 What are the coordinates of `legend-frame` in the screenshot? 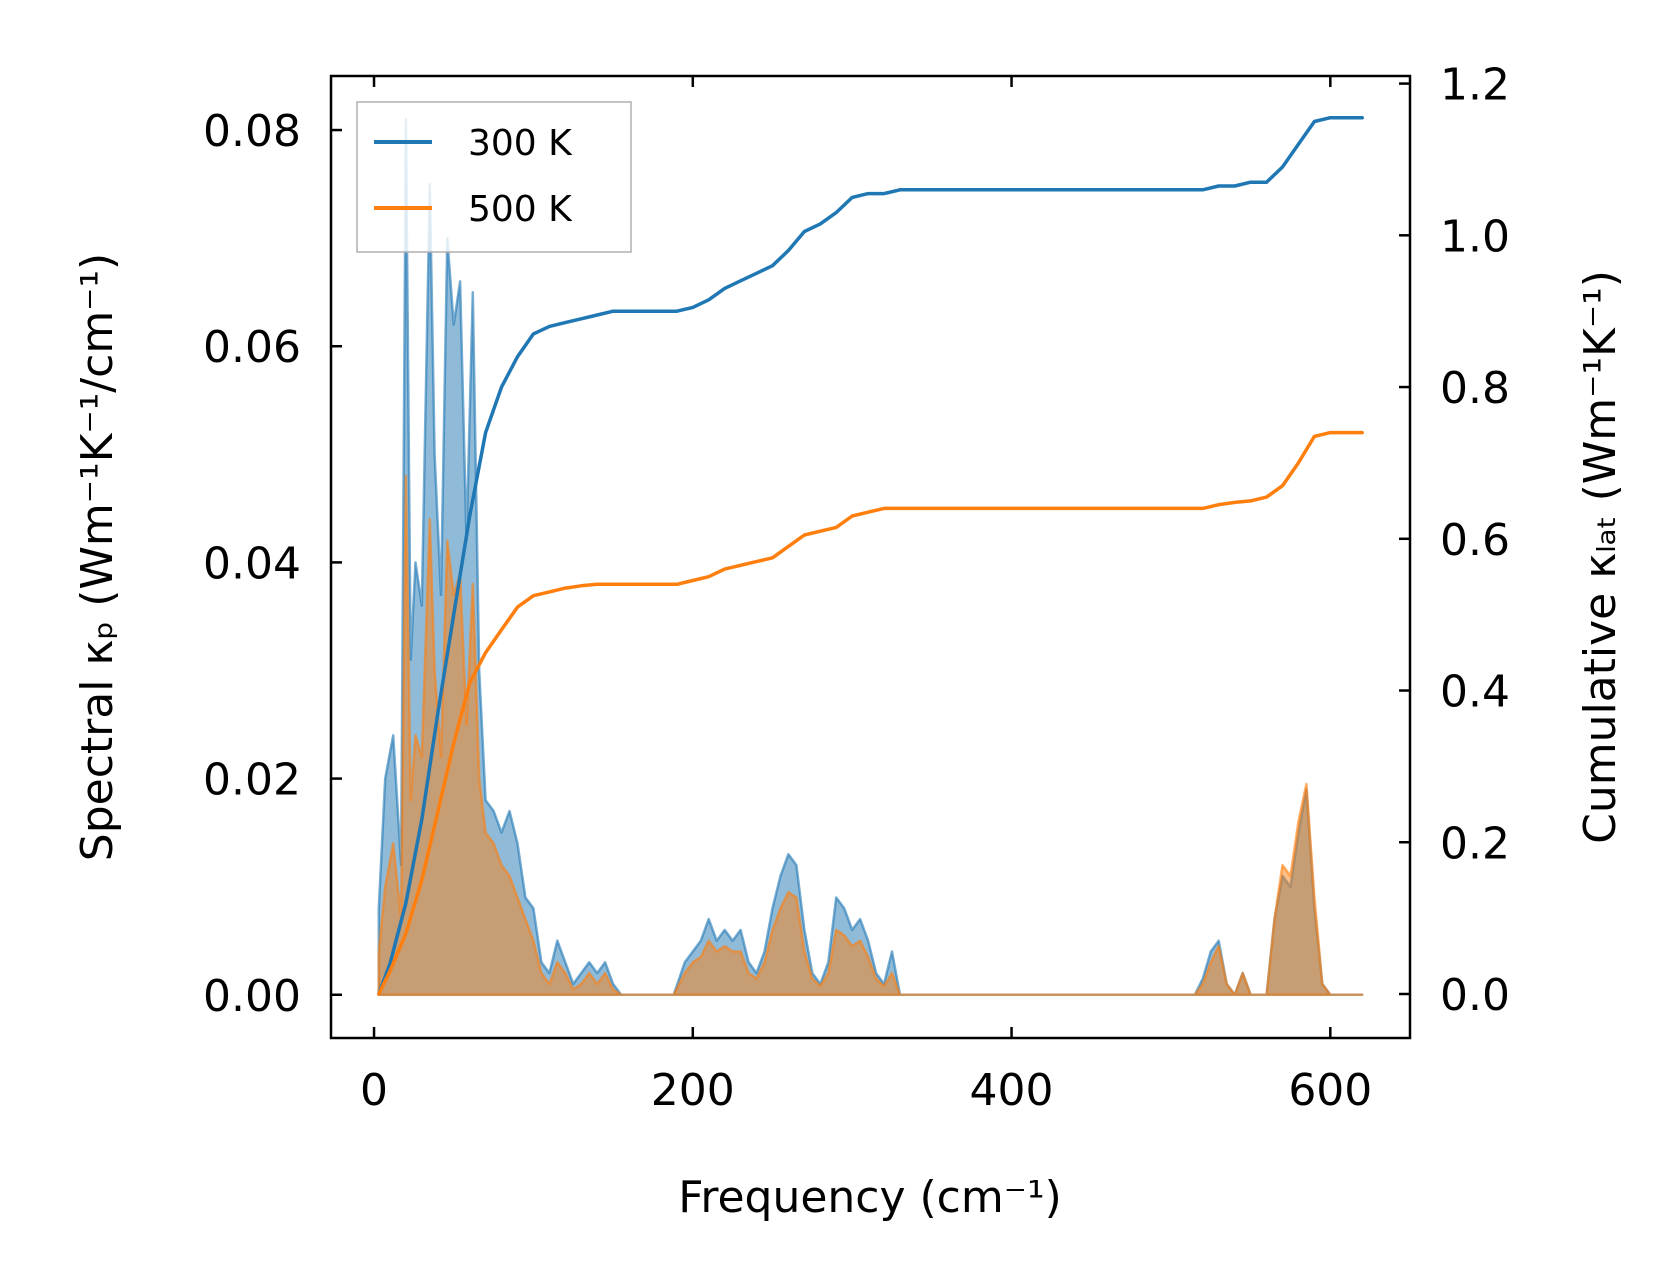 It's located at (494, 177).